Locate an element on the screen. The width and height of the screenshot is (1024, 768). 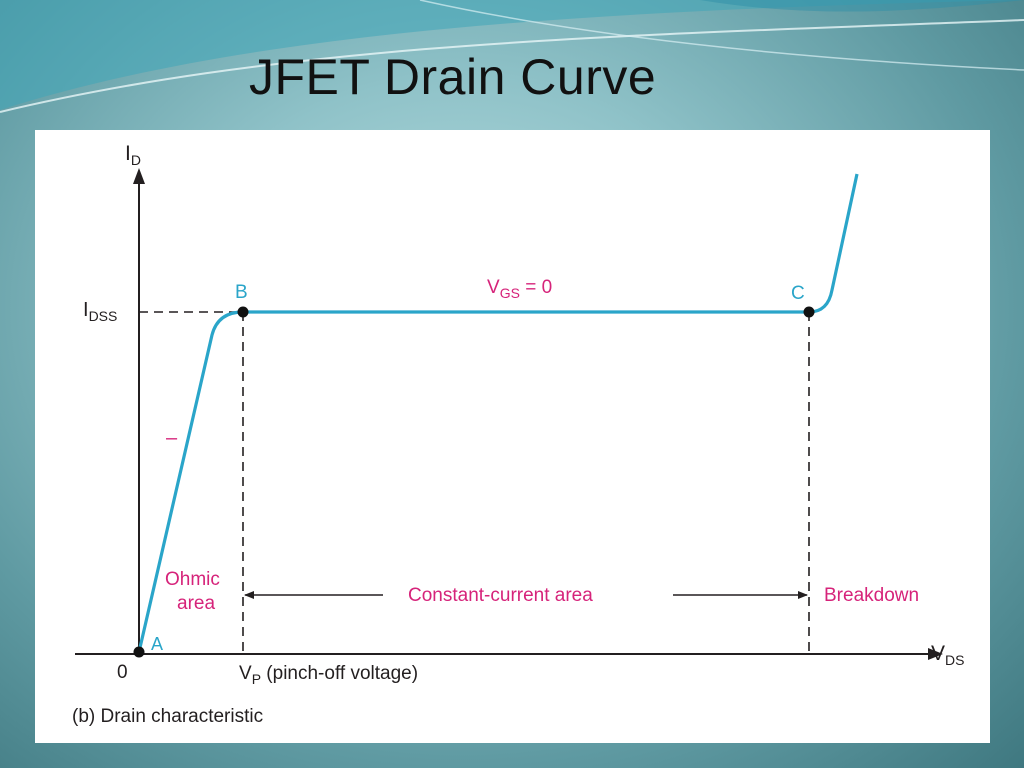
background-swoosh is located at coordinates (512, 56).